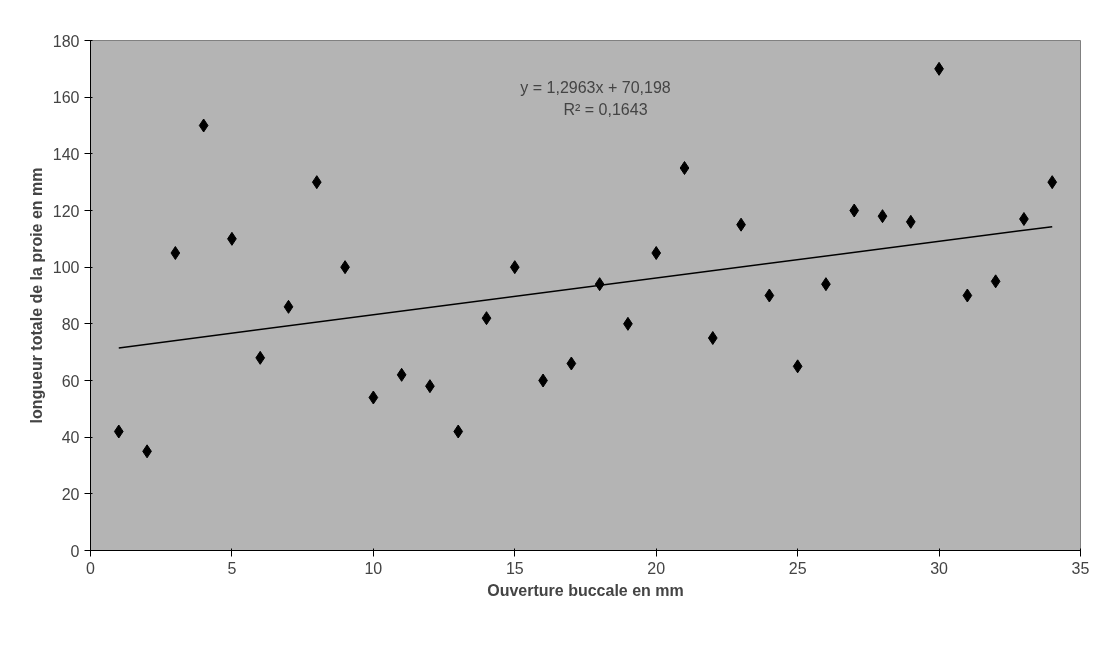 This screenshot has width=1116, height=658. I want to click on x-tick-label: 30, so click(939, 568).